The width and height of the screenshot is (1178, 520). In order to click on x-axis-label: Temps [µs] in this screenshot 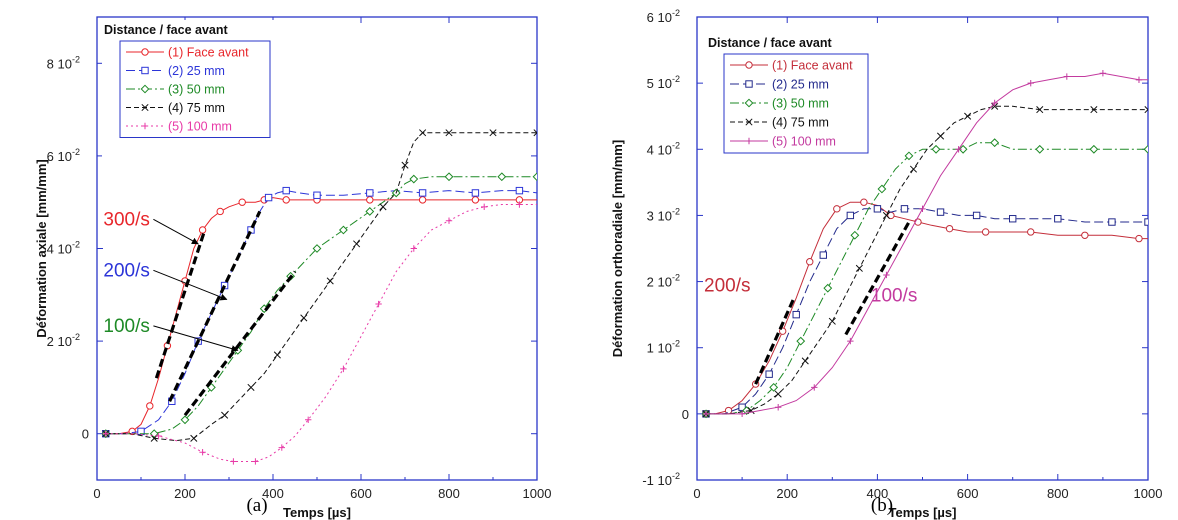, I will do `click(923, 512)`.